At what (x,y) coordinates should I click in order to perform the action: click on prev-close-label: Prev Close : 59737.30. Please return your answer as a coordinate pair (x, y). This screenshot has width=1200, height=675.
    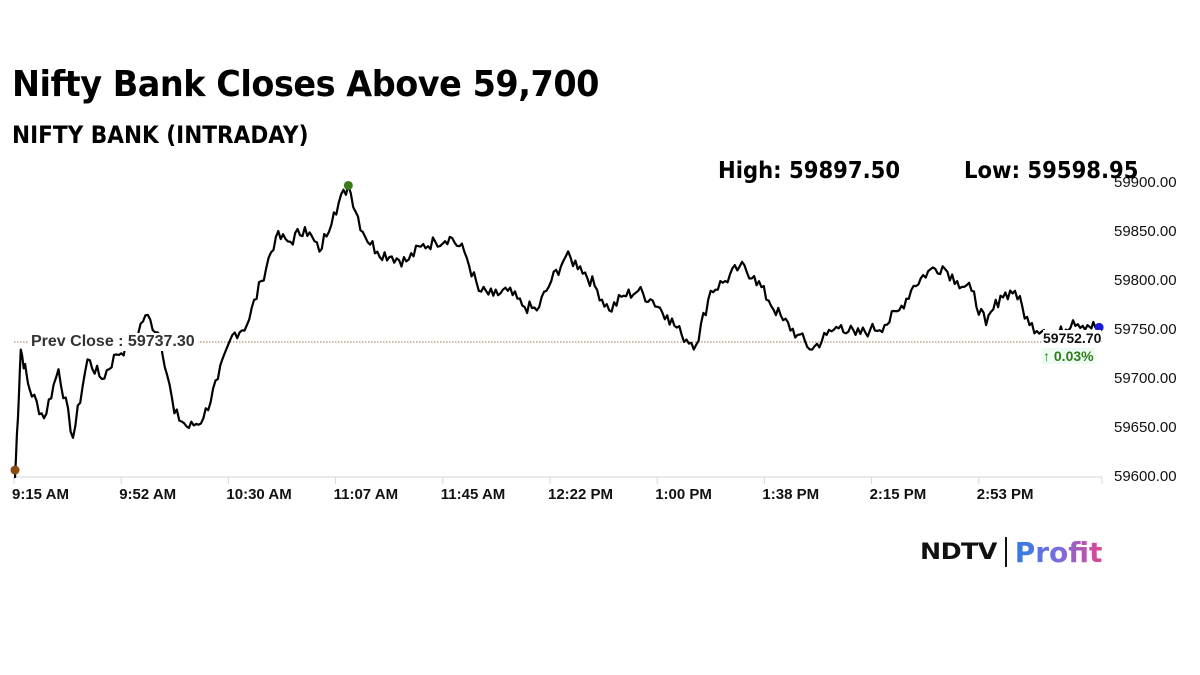
    Looking at the image, I should click on (113, 342).